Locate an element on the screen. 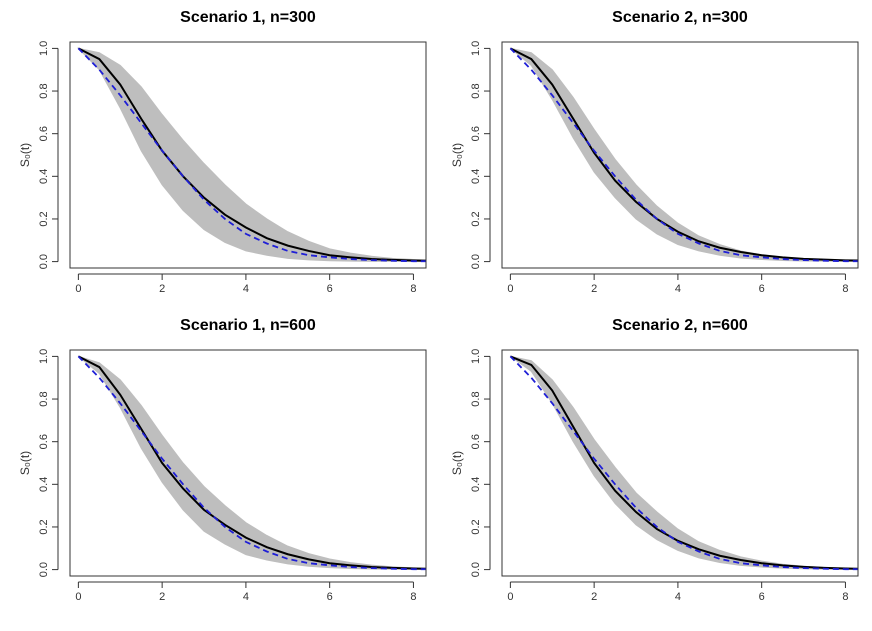 The height and width of the screenshot is (631, 872). chart-title: Scenario 1, n=300 is located at coordinates (248, 17).